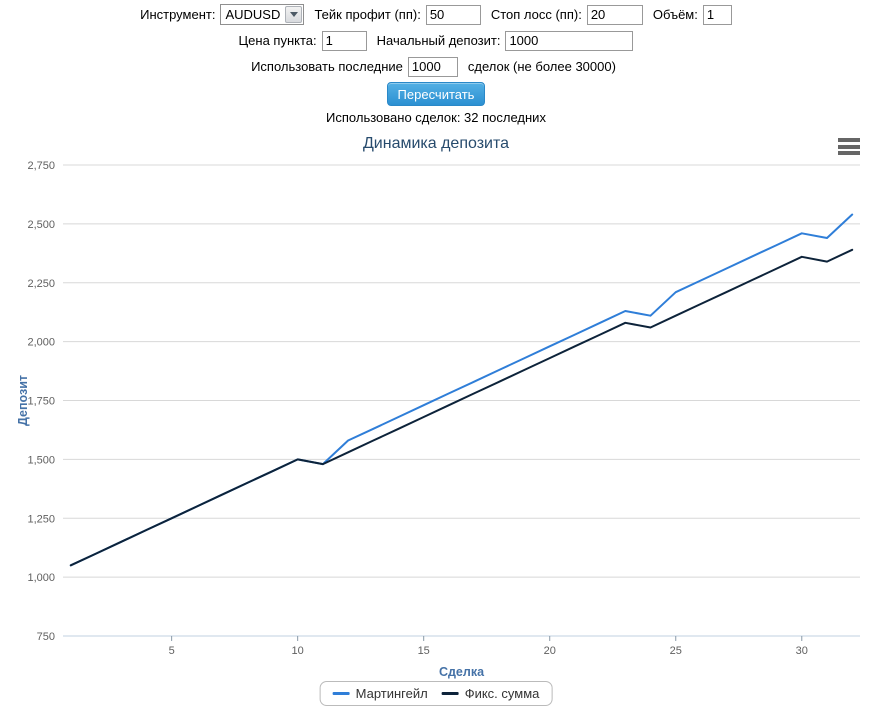 The image size is (872, 713). Describe the element at coordinates (41, 578) in the screenshot. I see `y-tick-label: 1,000` at that location.